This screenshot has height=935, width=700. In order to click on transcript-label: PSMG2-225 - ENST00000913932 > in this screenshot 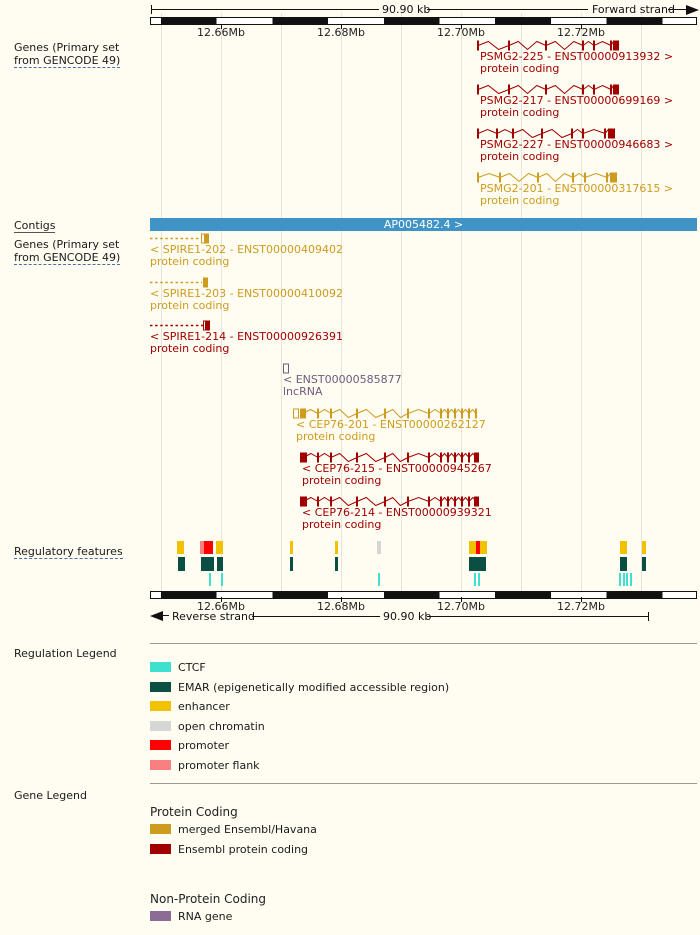, I will do `click(577, 56)`.